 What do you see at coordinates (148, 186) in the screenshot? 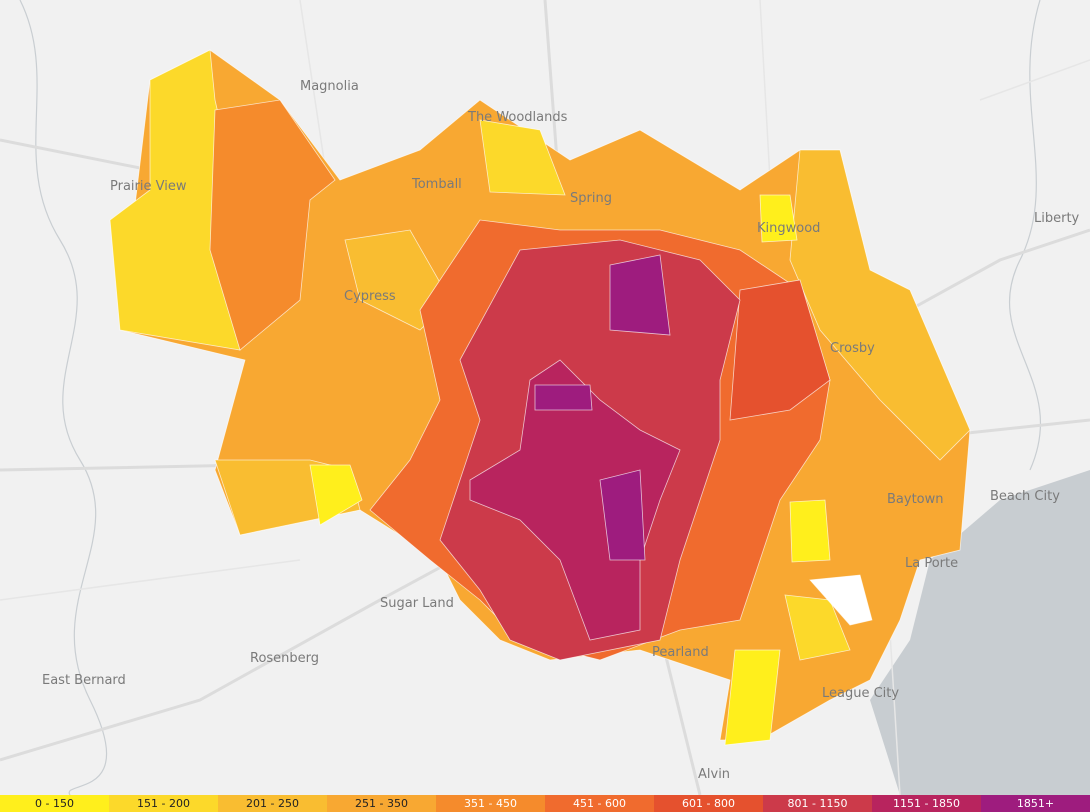
I see `city-label: Prairie View` at bounding box center [148, 186].